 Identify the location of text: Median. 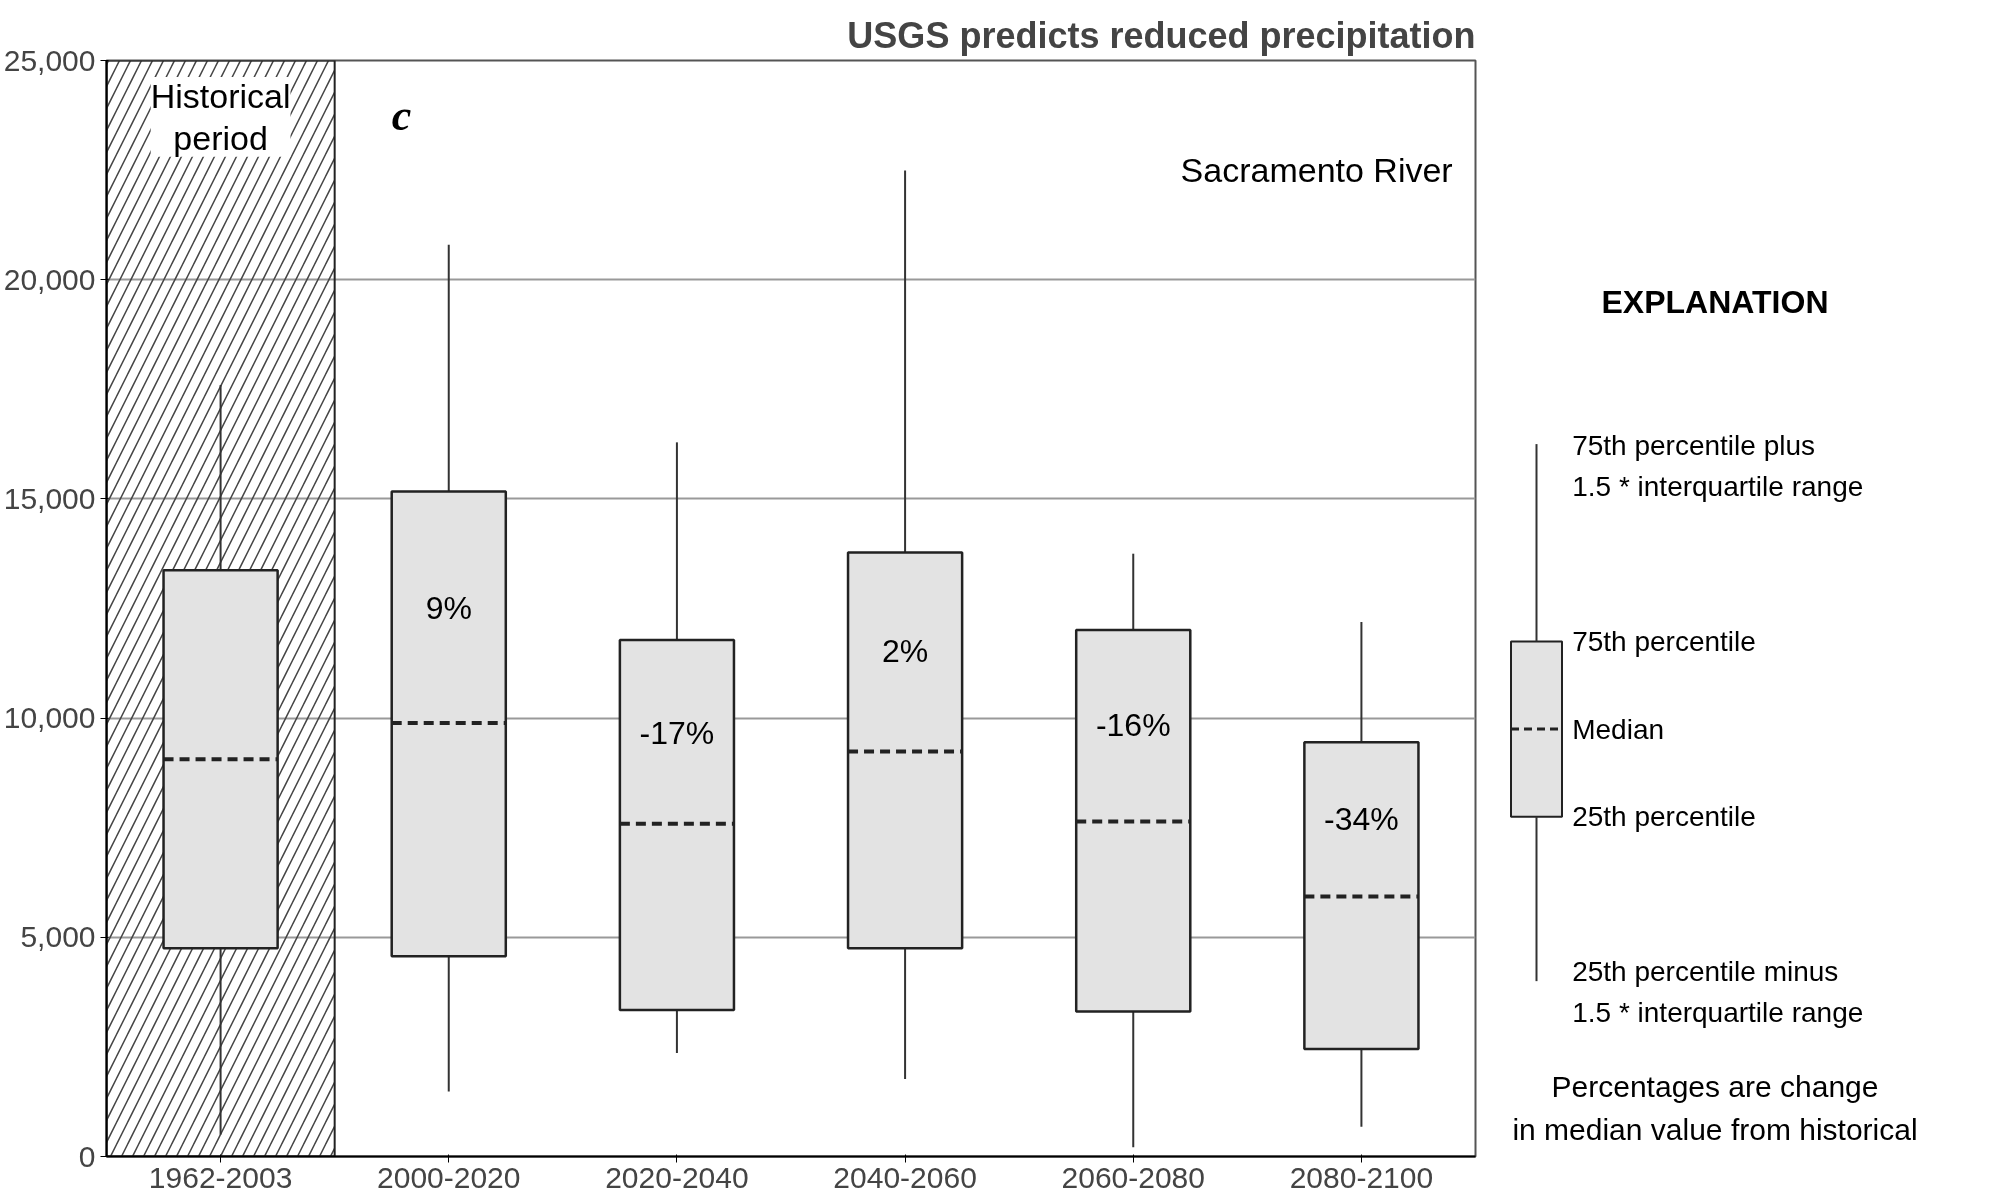
(1618, 729).